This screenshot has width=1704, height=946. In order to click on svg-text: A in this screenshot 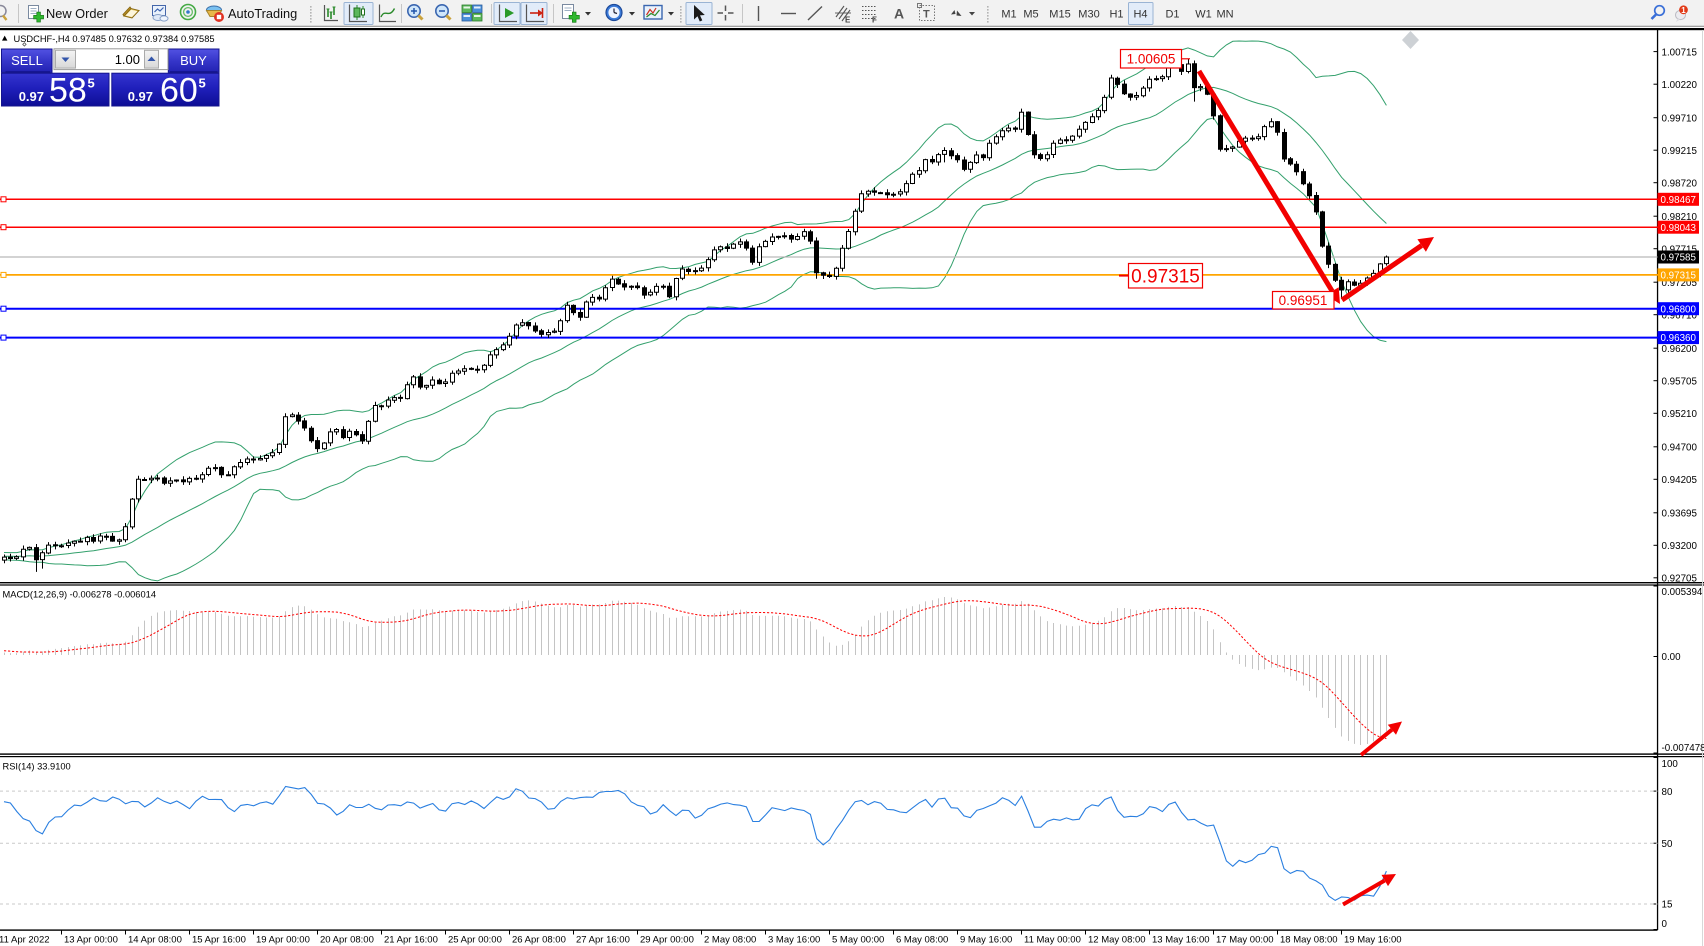, I will do `click(899, 14)`.